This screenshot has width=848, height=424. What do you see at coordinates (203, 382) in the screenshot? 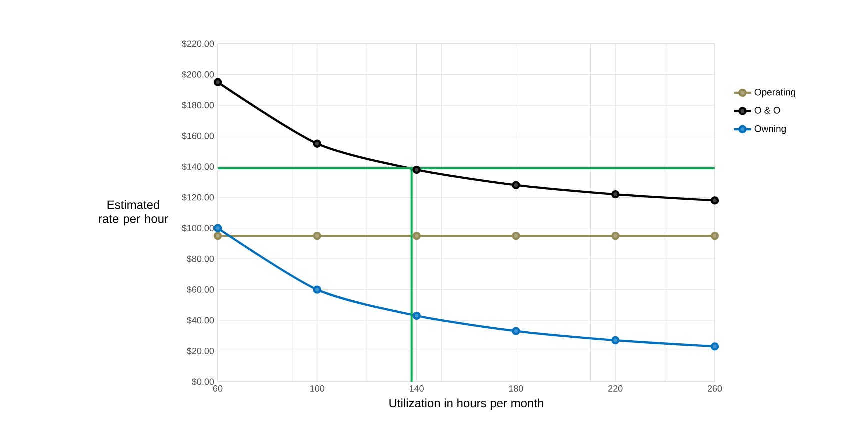
I see `y-tick-label: $0.00` at bounding box center [203, 382].